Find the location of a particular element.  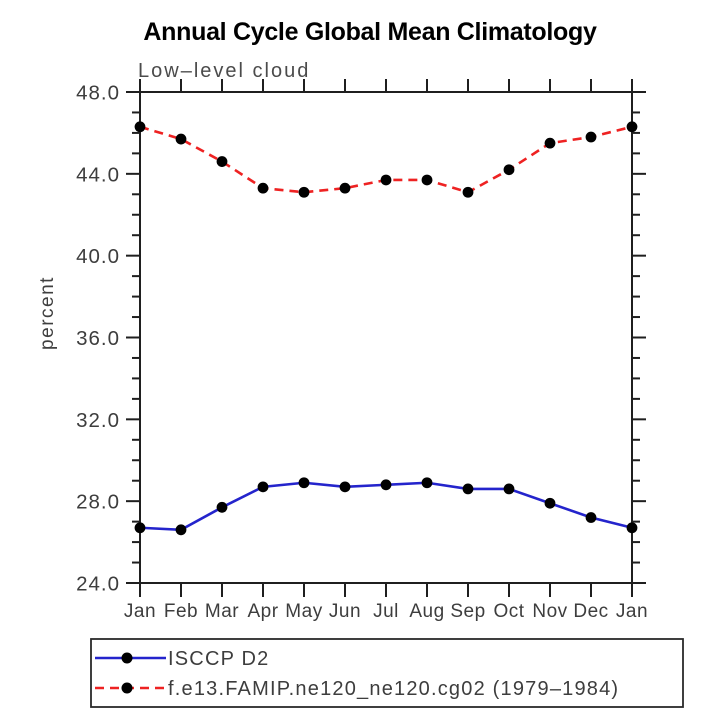

y-tick-label: 28.0 is located at coordinates (98, 502).